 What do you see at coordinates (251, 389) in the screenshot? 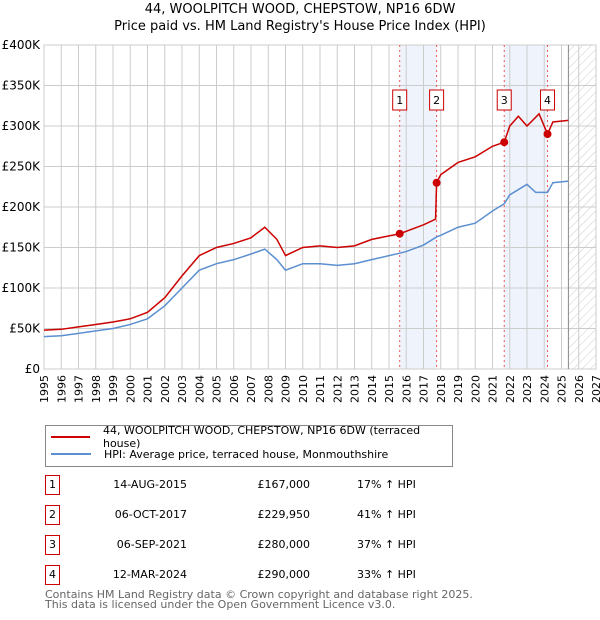
I see `x-tick-label: 2007` at bounding box center [251, 389].